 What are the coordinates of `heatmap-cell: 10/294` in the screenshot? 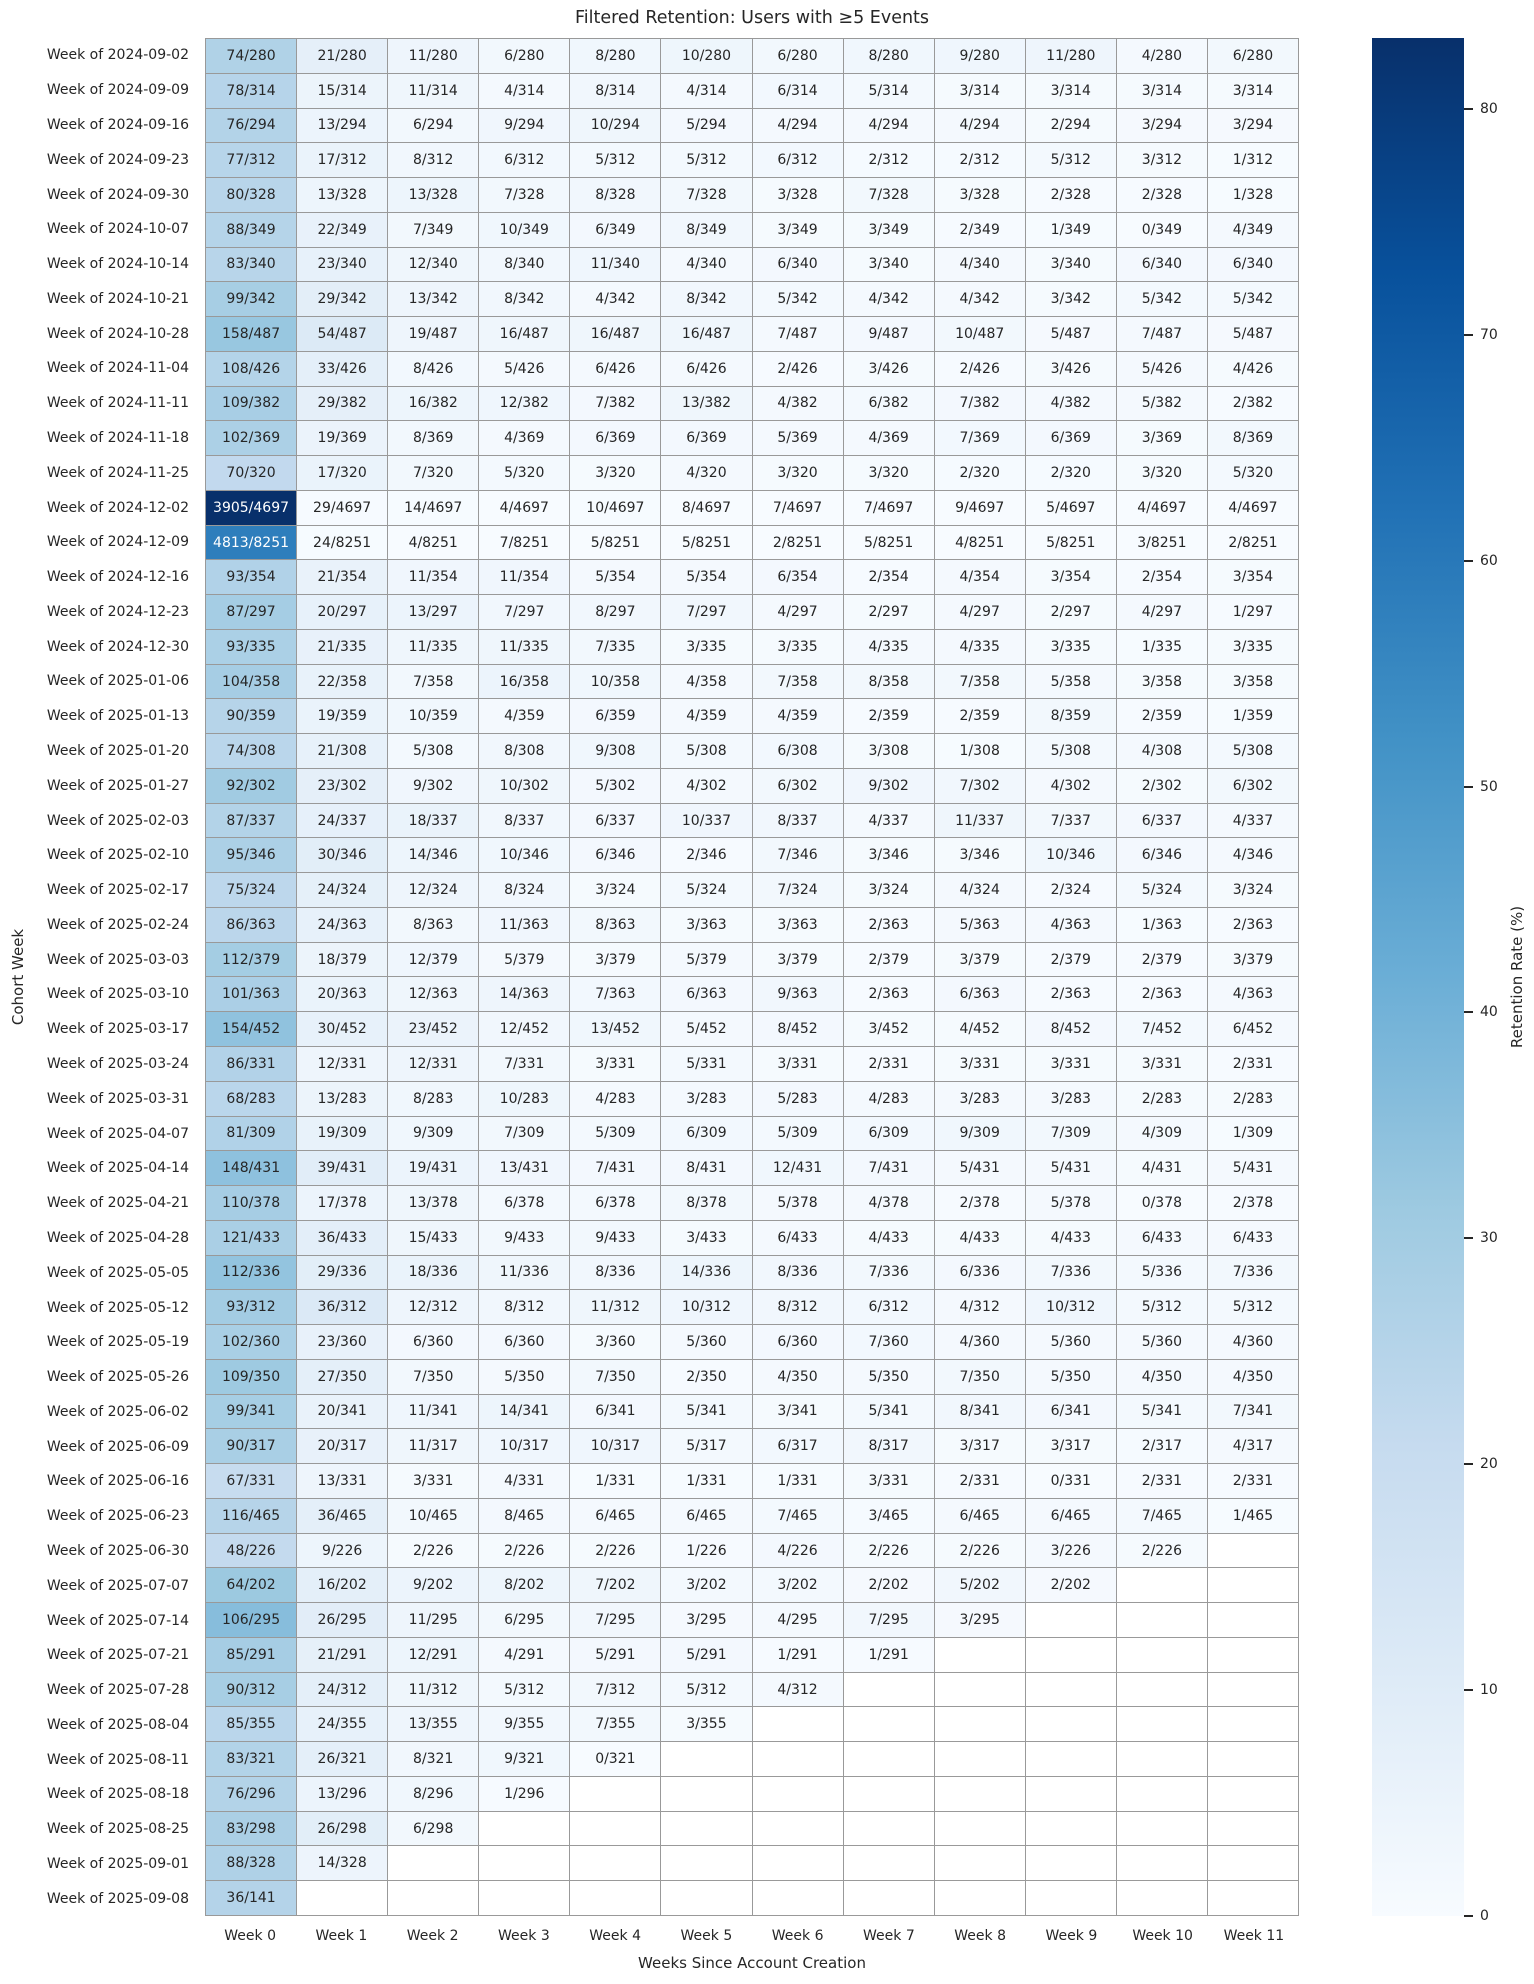 It's located at (615, 125).